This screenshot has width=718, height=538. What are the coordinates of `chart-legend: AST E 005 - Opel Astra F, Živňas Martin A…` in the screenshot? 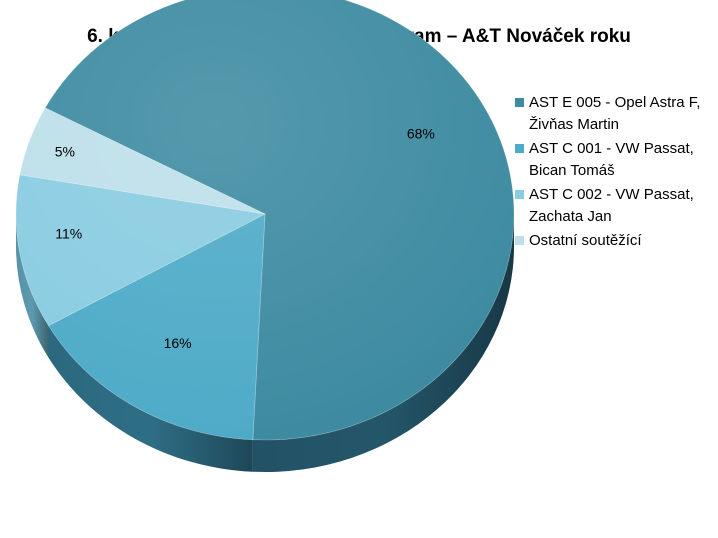 It's located at (614, 173).